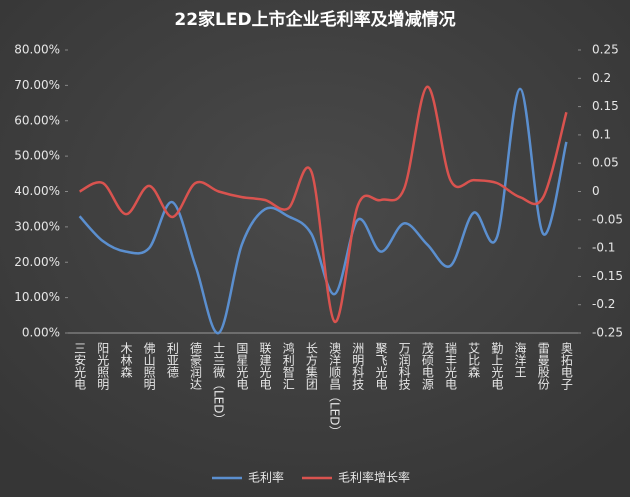  What do you see at coordinates (607, 276) in the screenshot?
I see `y2-tick-label: -0.15` at bounding box center [607, 276].